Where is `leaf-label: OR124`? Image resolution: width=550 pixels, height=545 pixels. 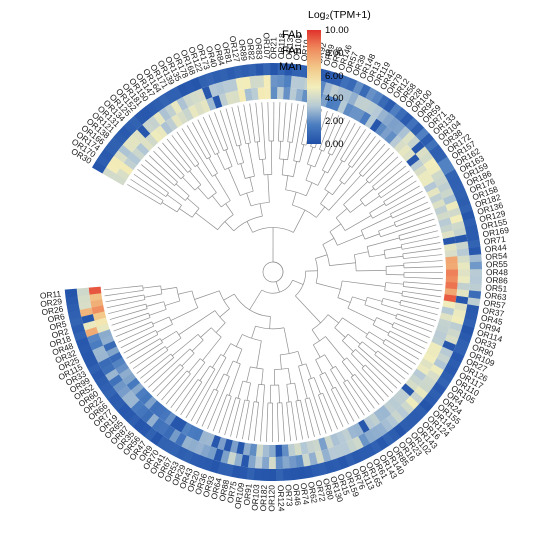
leaf-label: OR124 is located at coordinates (281, 498).